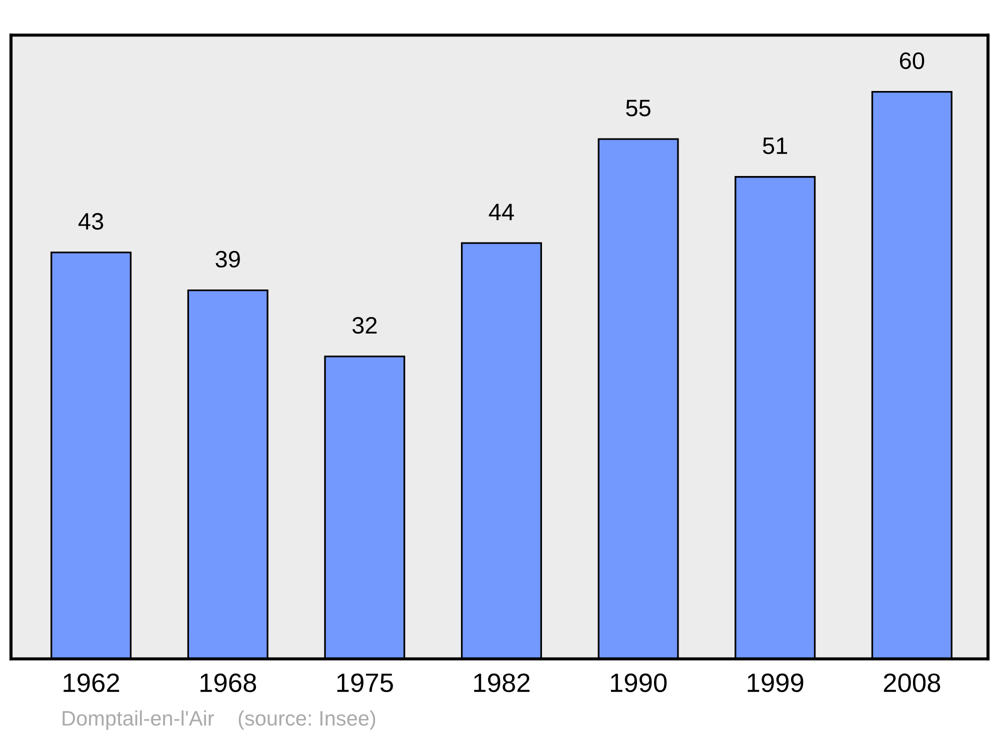  Describe the element at coordinates (364, 325) in the screenshot. I see `data-label: 32` at that location.